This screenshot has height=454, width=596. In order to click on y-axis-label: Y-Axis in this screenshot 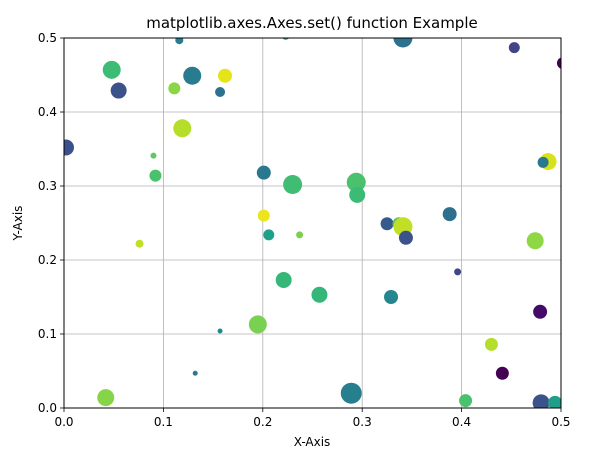, I will do `click(18, 224)`.